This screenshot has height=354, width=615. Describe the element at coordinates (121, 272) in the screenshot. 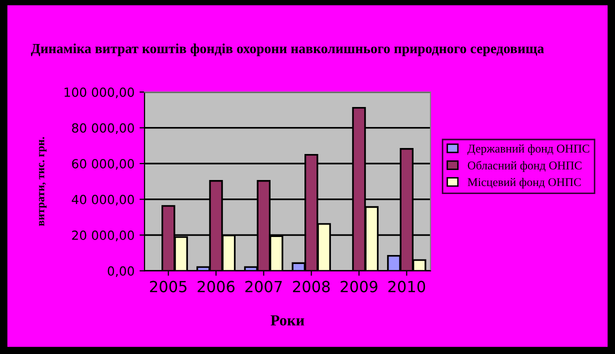

I see `y-tick-label: 0,00` at that location.